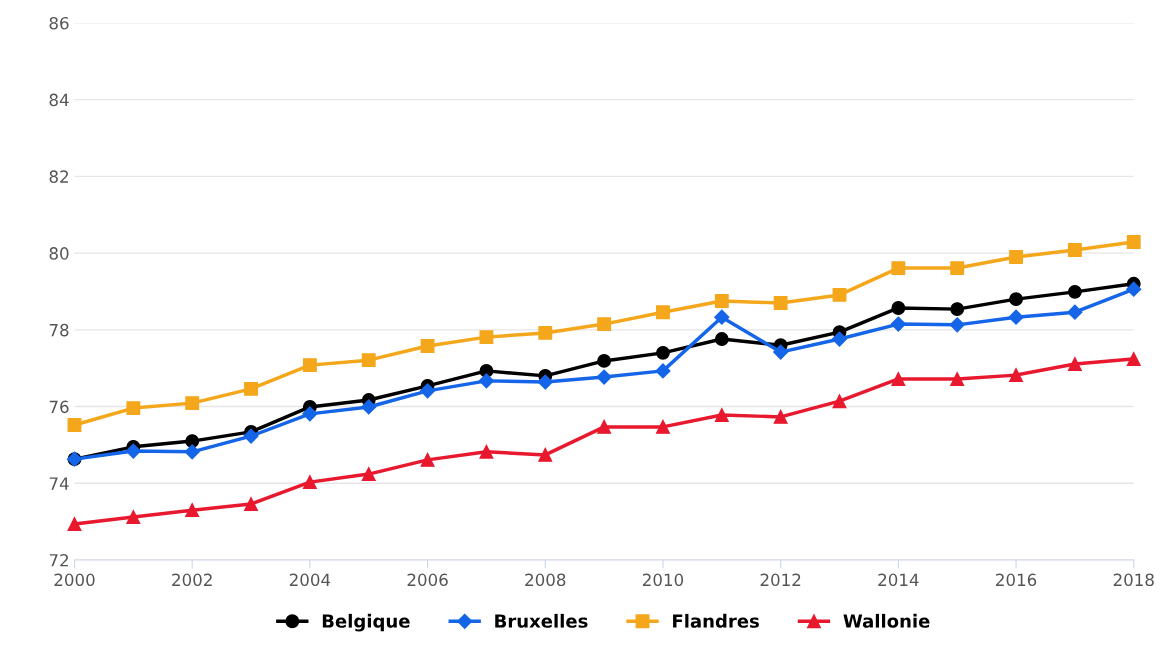  I want to click on y-tick-label: 82, so click(58, 176).